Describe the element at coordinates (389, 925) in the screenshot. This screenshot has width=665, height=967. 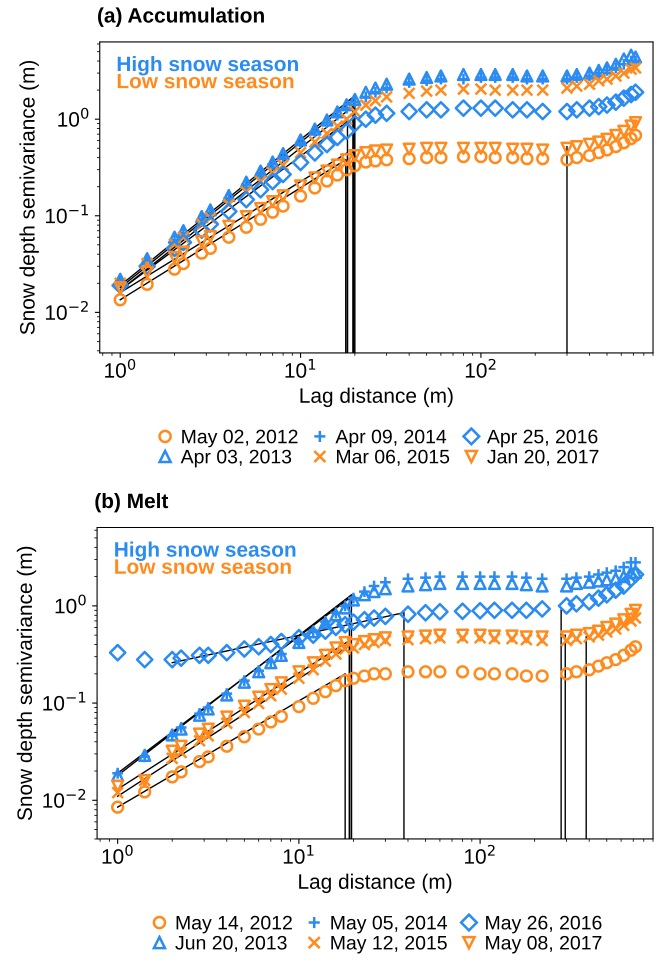
I see `legend-label: May 05, 2014` at that location.